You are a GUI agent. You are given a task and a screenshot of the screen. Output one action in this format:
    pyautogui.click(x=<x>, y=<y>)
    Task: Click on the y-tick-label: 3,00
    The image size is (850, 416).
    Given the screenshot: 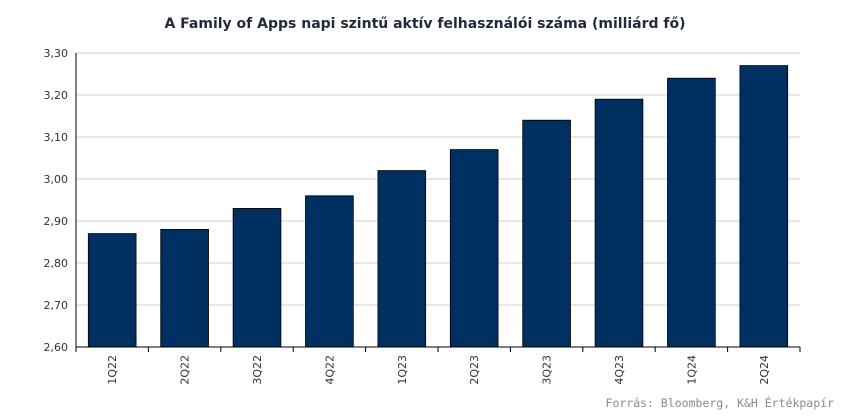 What is the action you would take?
    pyautogui.click(x=56, y=179)
    